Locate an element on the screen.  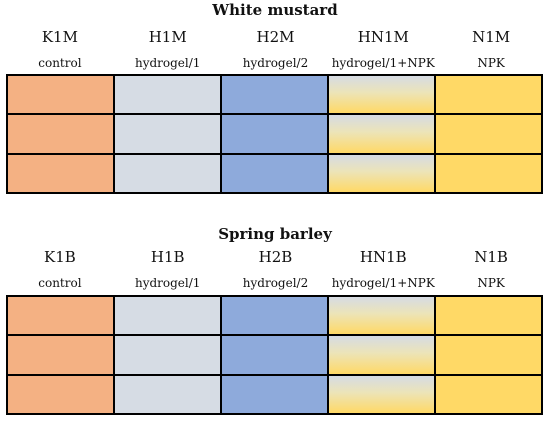
column-code: HN1B is located at coordinates (383, 257).